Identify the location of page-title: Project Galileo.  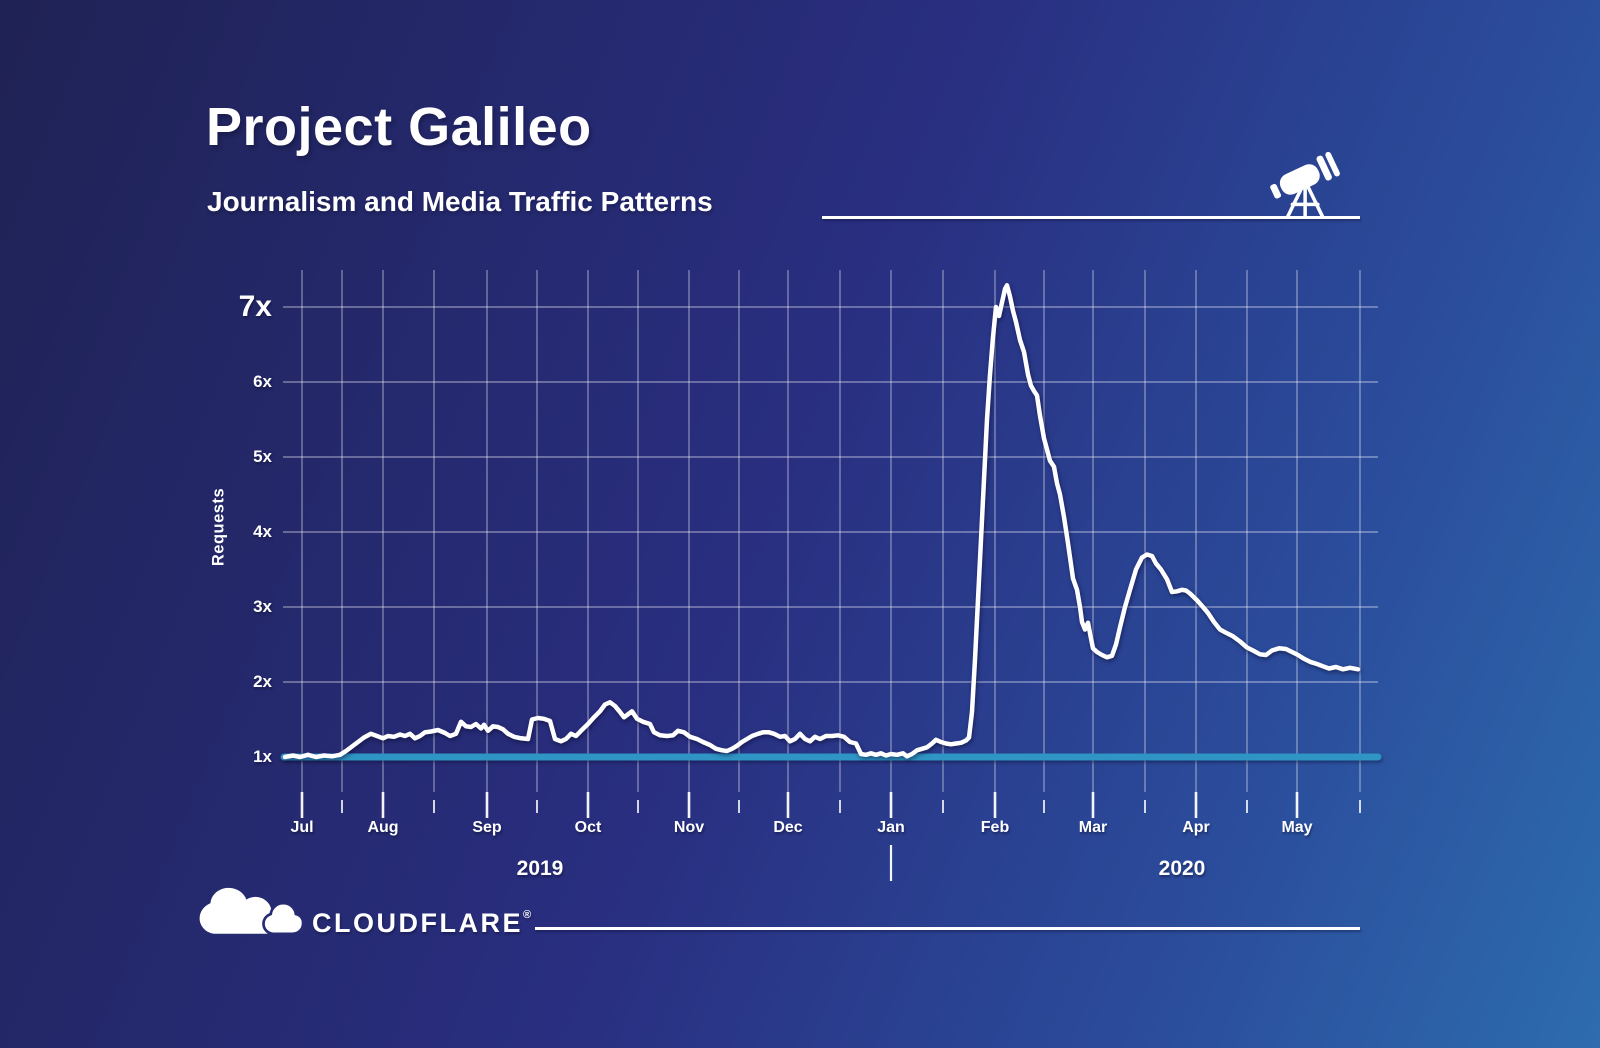
(399, 127).